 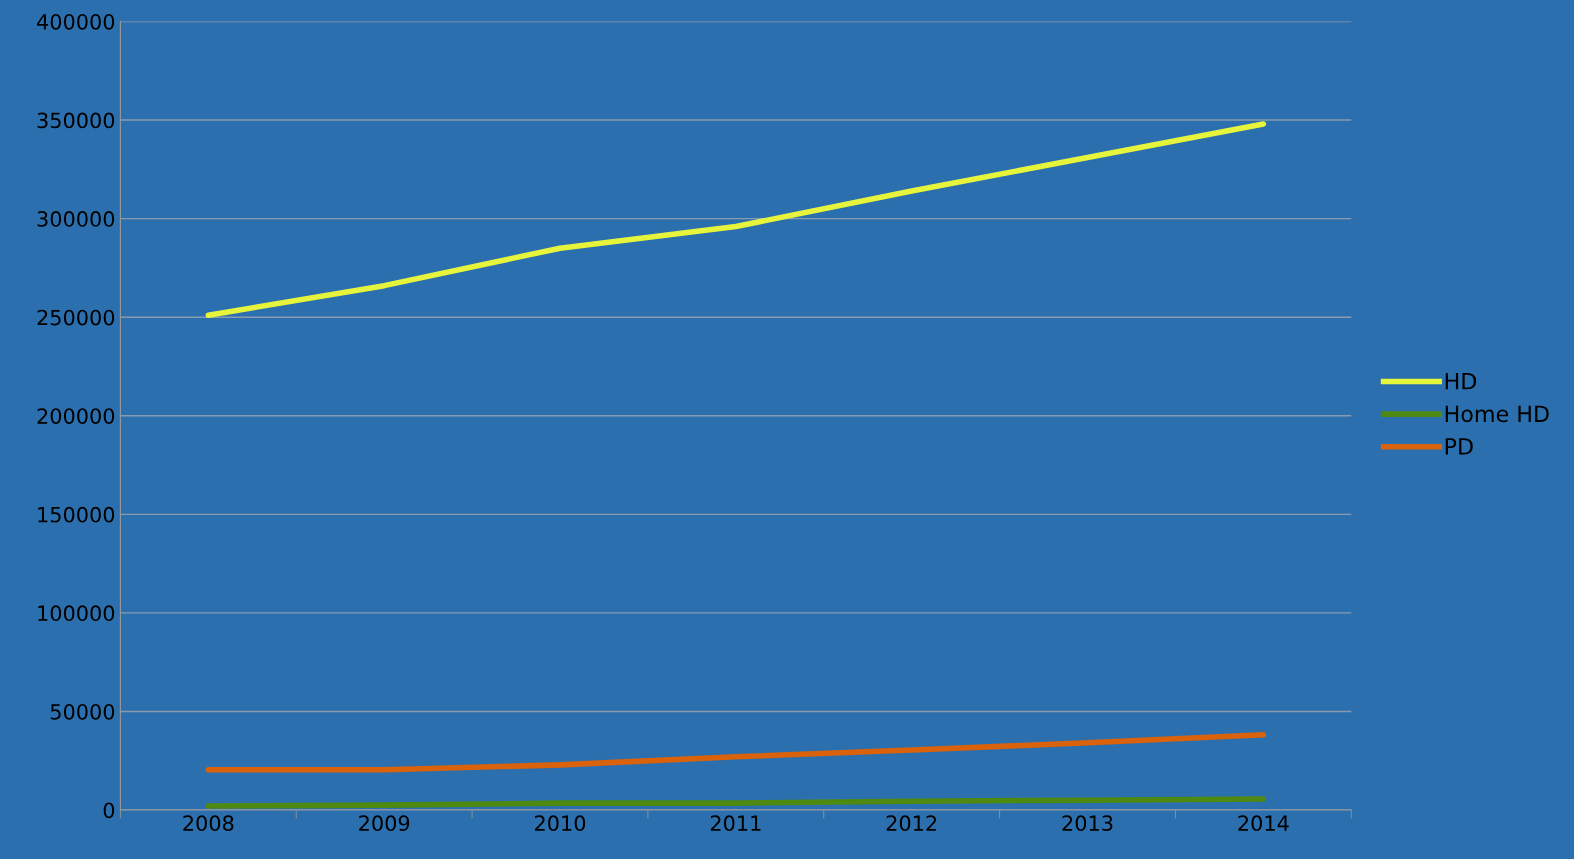 I want to click on y-tick-label: 300000, so click(x=76, y=219).